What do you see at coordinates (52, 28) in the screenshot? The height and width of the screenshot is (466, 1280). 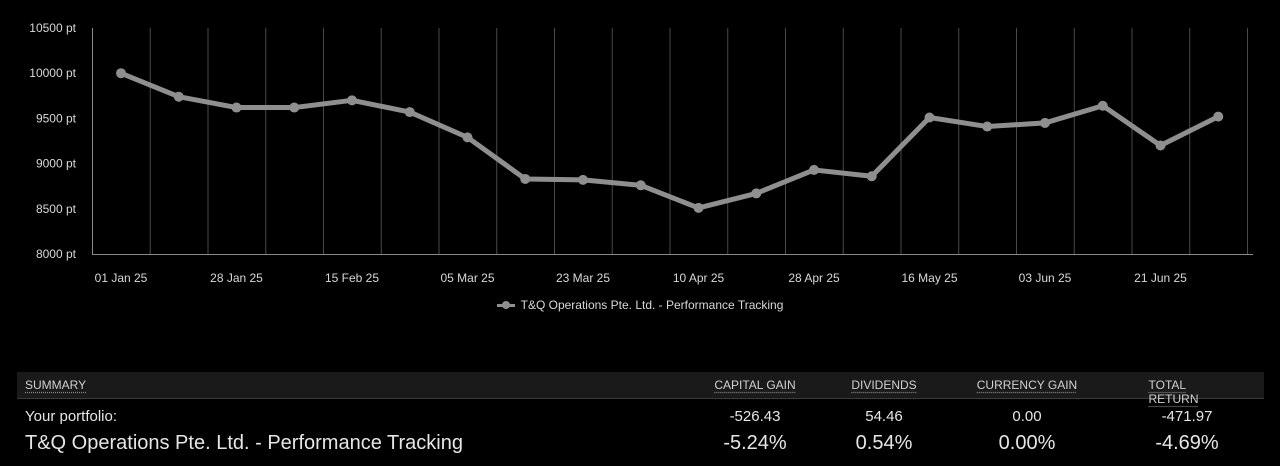 I see `y-tick-label: 10500 pt` at bounding box center [52, 28].